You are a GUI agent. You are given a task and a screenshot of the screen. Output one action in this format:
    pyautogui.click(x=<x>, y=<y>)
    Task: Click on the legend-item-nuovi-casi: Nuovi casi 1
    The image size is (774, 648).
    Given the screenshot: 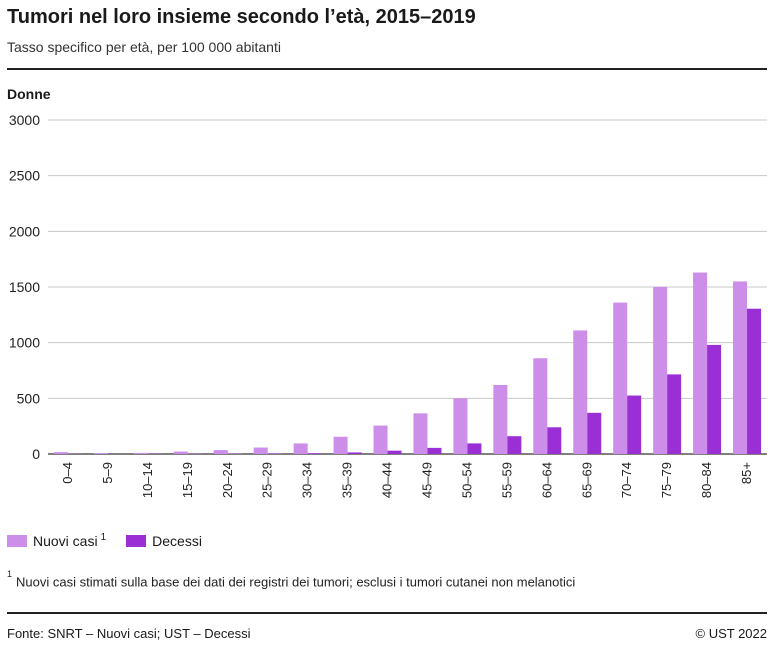 What is the action you would take?
    pyautogui.click(x=57, y=540)
    